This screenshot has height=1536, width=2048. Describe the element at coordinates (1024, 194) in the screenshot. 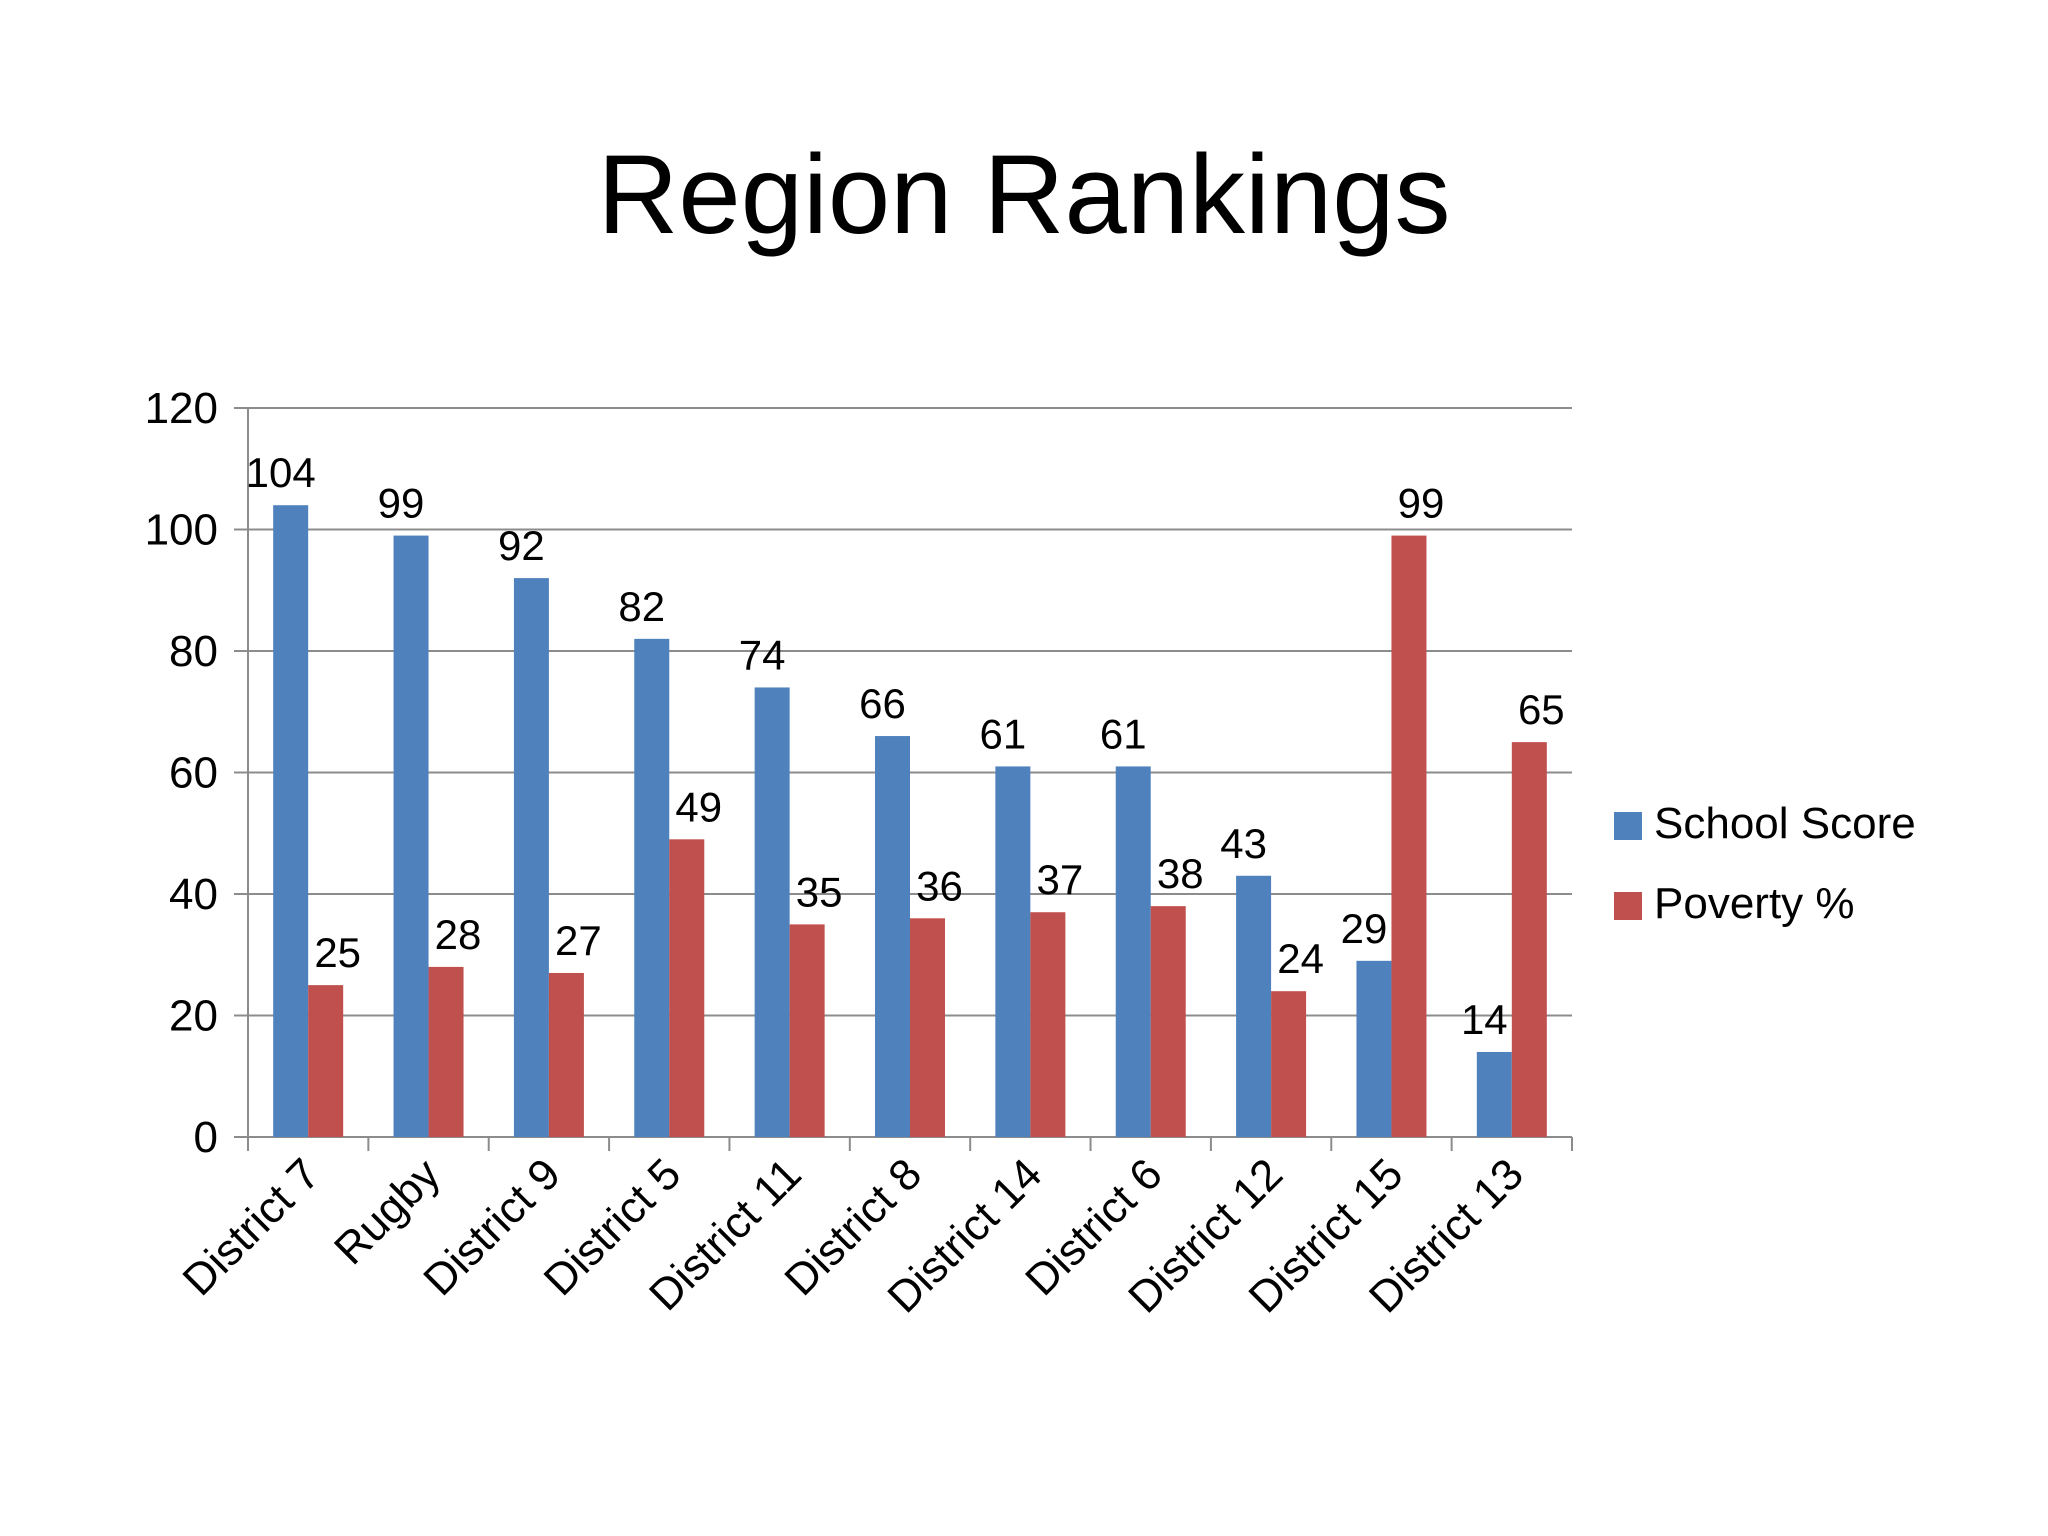

I see `chart-title: Region Rankings` at that location.